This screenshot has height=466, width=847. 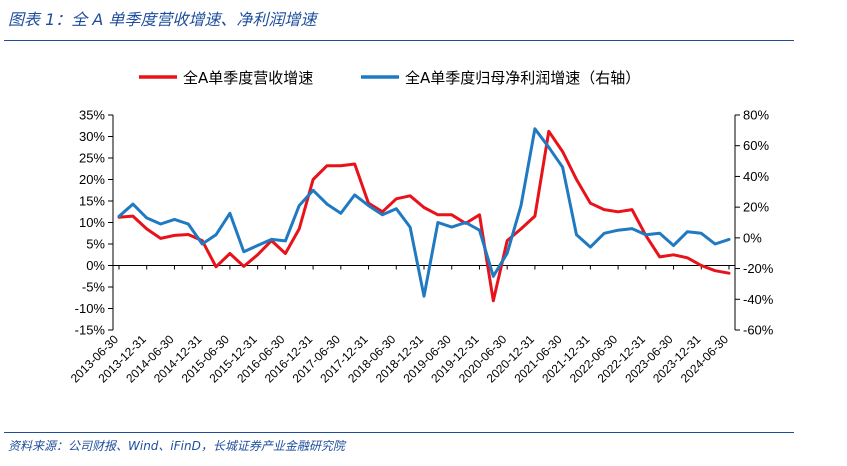 What do you see at coordinates (752, 237) in the screenshot?
I see `right-tick-label: 0%` at bounding box center [752, 237].